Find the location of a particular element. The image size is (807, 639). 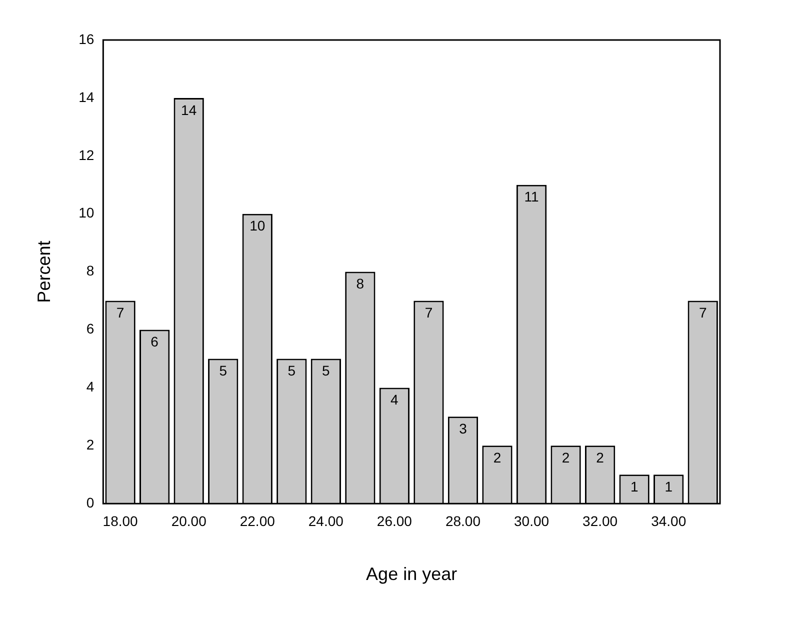

data-label: 6 is located at coordinates (154, 342).